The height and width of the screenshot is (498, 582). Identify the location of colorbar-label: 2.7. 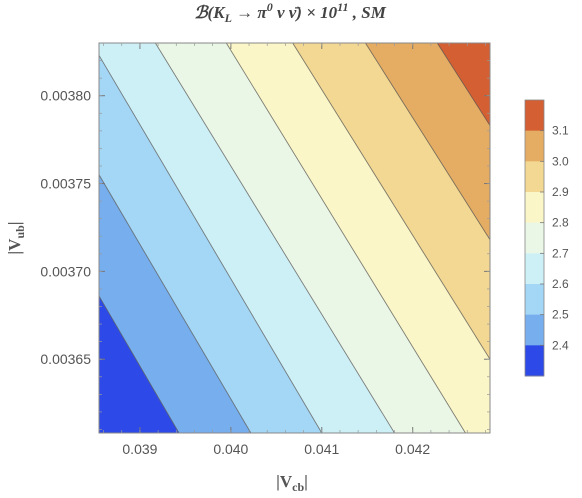
(560, 253).